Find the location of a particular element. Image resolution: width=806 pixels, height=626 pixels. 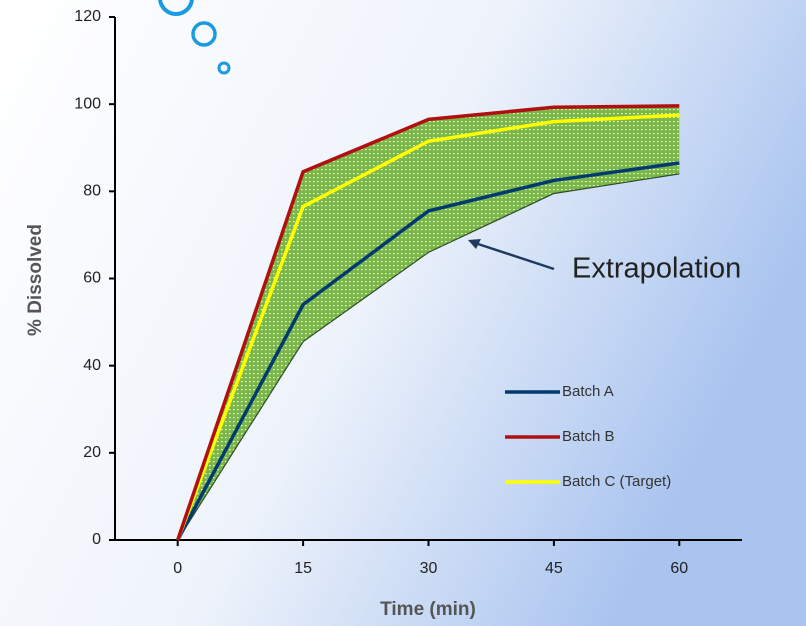

legend-label: Batch A is located at coordinates (588, 391).